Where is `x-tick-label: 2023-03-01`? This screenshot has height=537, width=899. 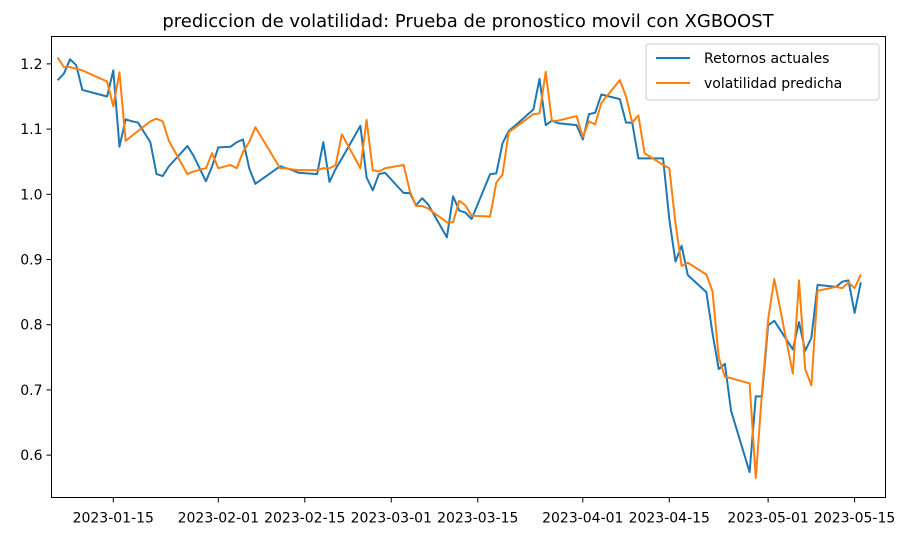
x-tick-label: 2023-03-01 is located at coordinates (391, 519).